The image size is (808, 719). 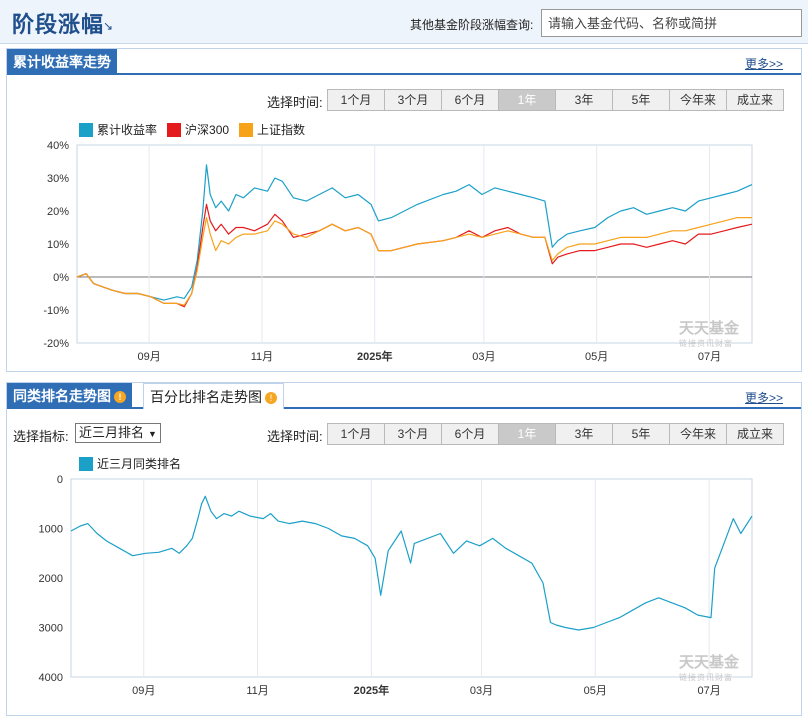 What do you see at coordinates (139, 464) in the screenshot?
I see `legend-label: 近三月同类排名` at bounding box center [139, 464].